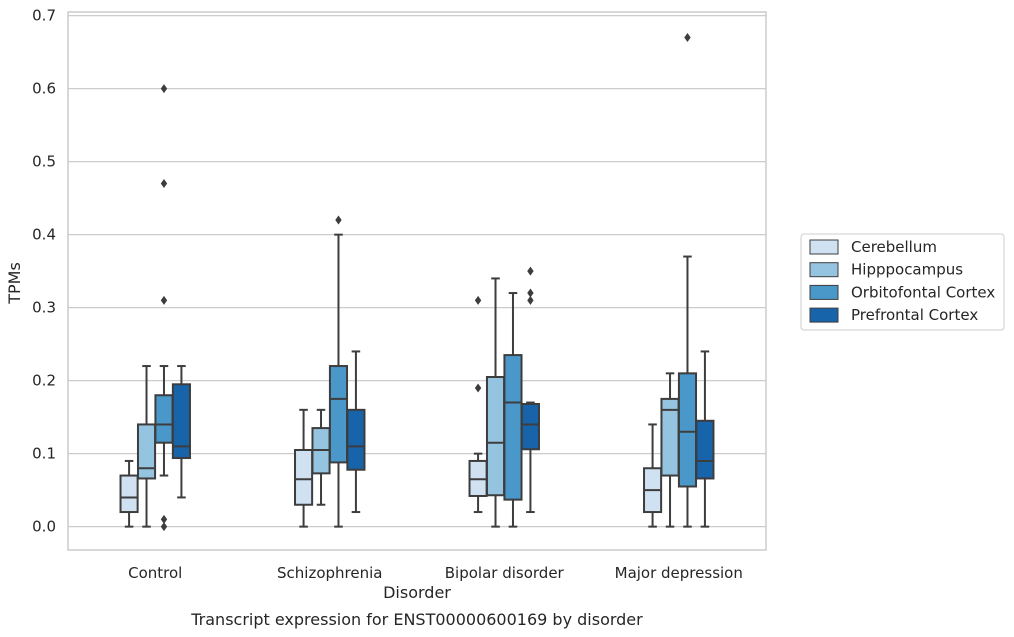 This screenshot has width=1014, height=637. What do you see at coordinates (44, 308) in the screenshot?
I see `y-tick-label: 0.3` at bounding box center [44, 308].